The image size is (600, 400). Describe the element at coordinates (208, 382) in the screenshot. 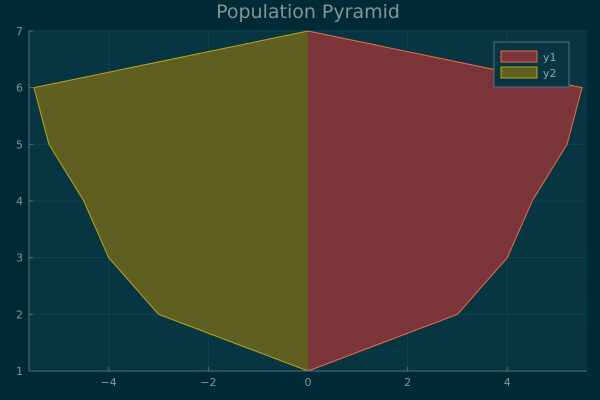

I see `x-tick-label-1: −2` at that location.